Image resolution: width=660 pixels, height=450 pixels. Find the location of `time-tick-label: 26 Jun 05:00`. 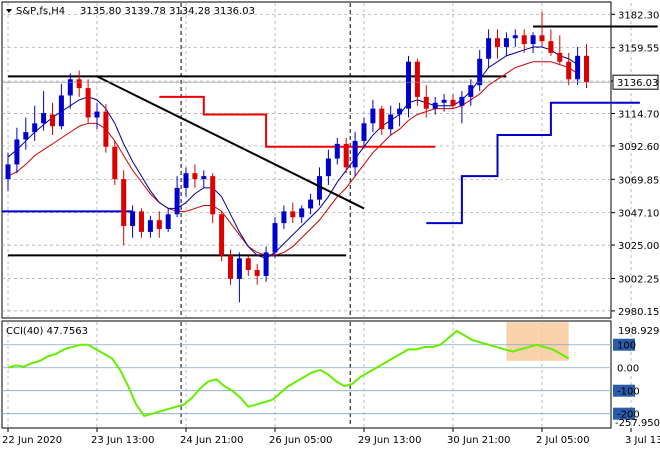

time-tick-label: 26 Jun 05:00 is located at coordinates (301, 440).